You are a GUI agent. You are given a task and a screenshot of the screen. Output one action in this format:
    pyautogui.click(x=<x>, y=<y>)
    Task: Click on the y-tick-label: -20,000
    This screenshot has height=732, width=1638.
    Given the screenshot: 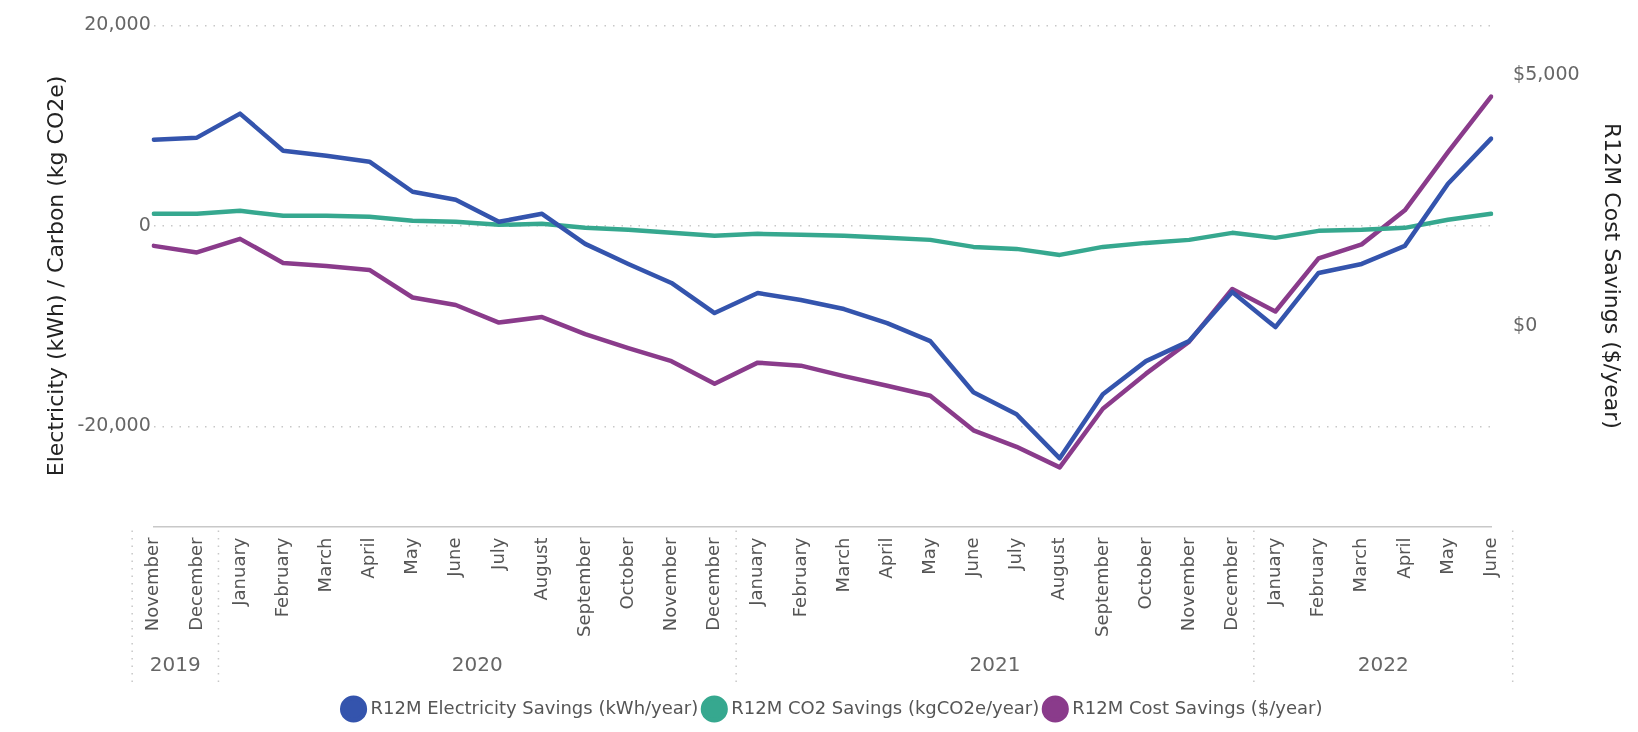 What is the action you would take?
    pyautogui.click(x=114, y=424)
    